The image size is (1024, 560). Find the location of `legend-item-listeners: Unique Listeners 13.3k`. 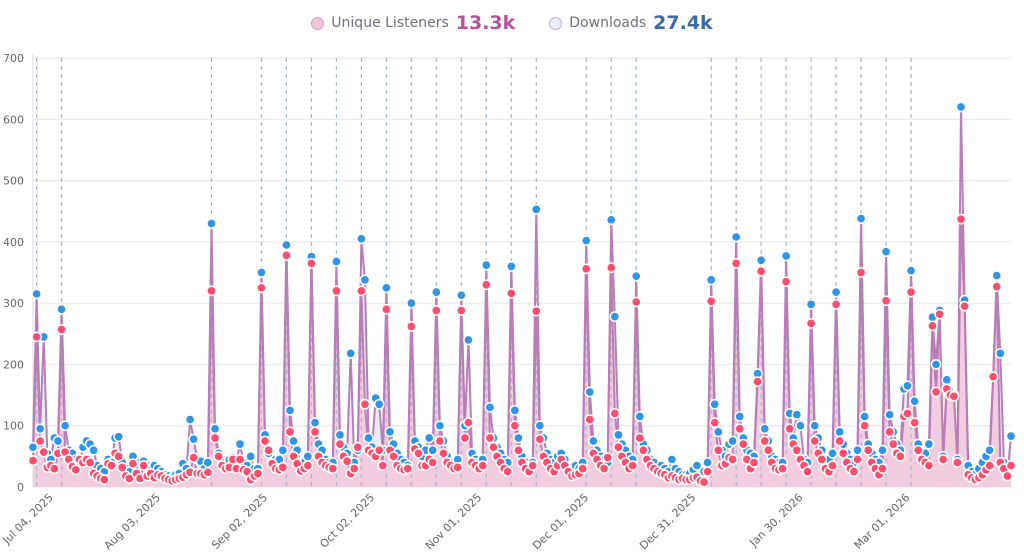

legend-item-listeners: Unique Listeners 13.3k is located at coordinates (413, 23).